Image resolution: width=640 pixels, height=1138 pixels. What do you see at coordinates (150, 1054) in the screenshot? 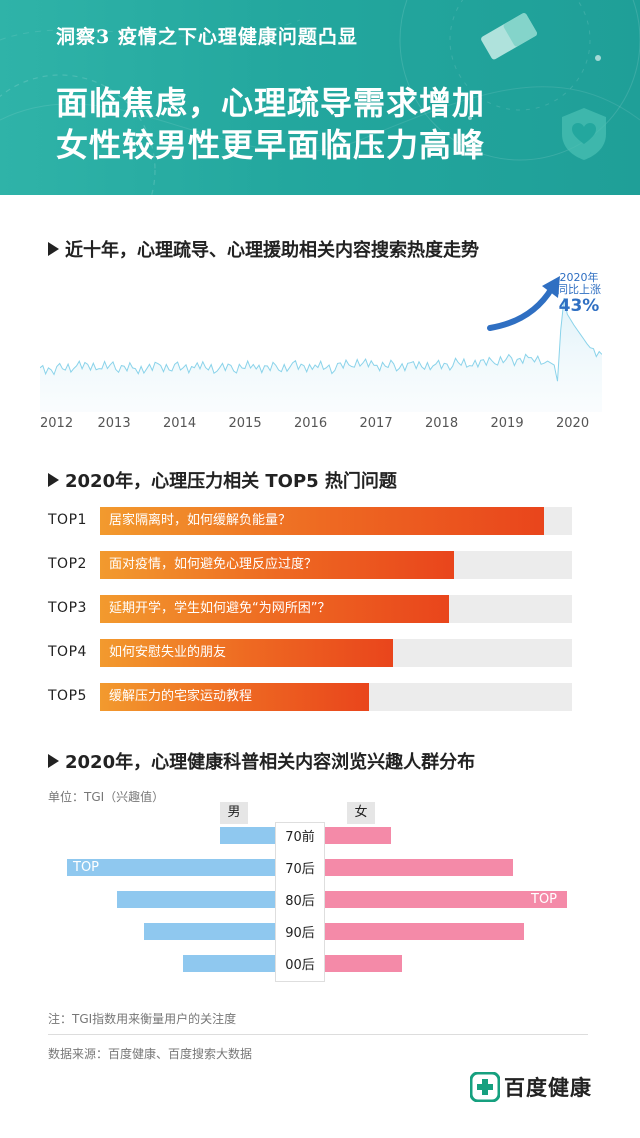
I see `source-note: 数据来源：百度健康、百度搜索大数据` at bounding box center [150, 1054].